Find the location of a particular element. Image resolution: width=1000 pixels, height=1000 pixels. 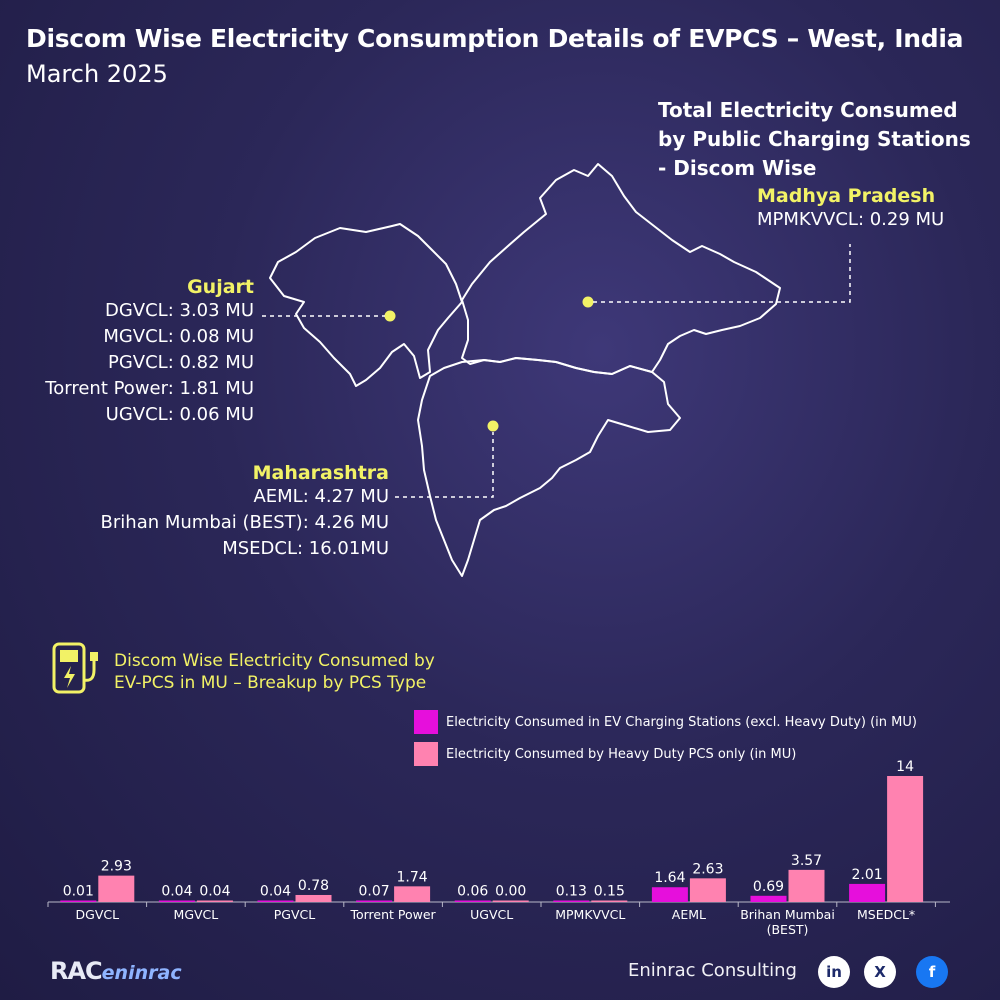

madhya-pradesh-discom-line: MPMKVVCL: 0.29 MU is located at coordinates (851, 219).